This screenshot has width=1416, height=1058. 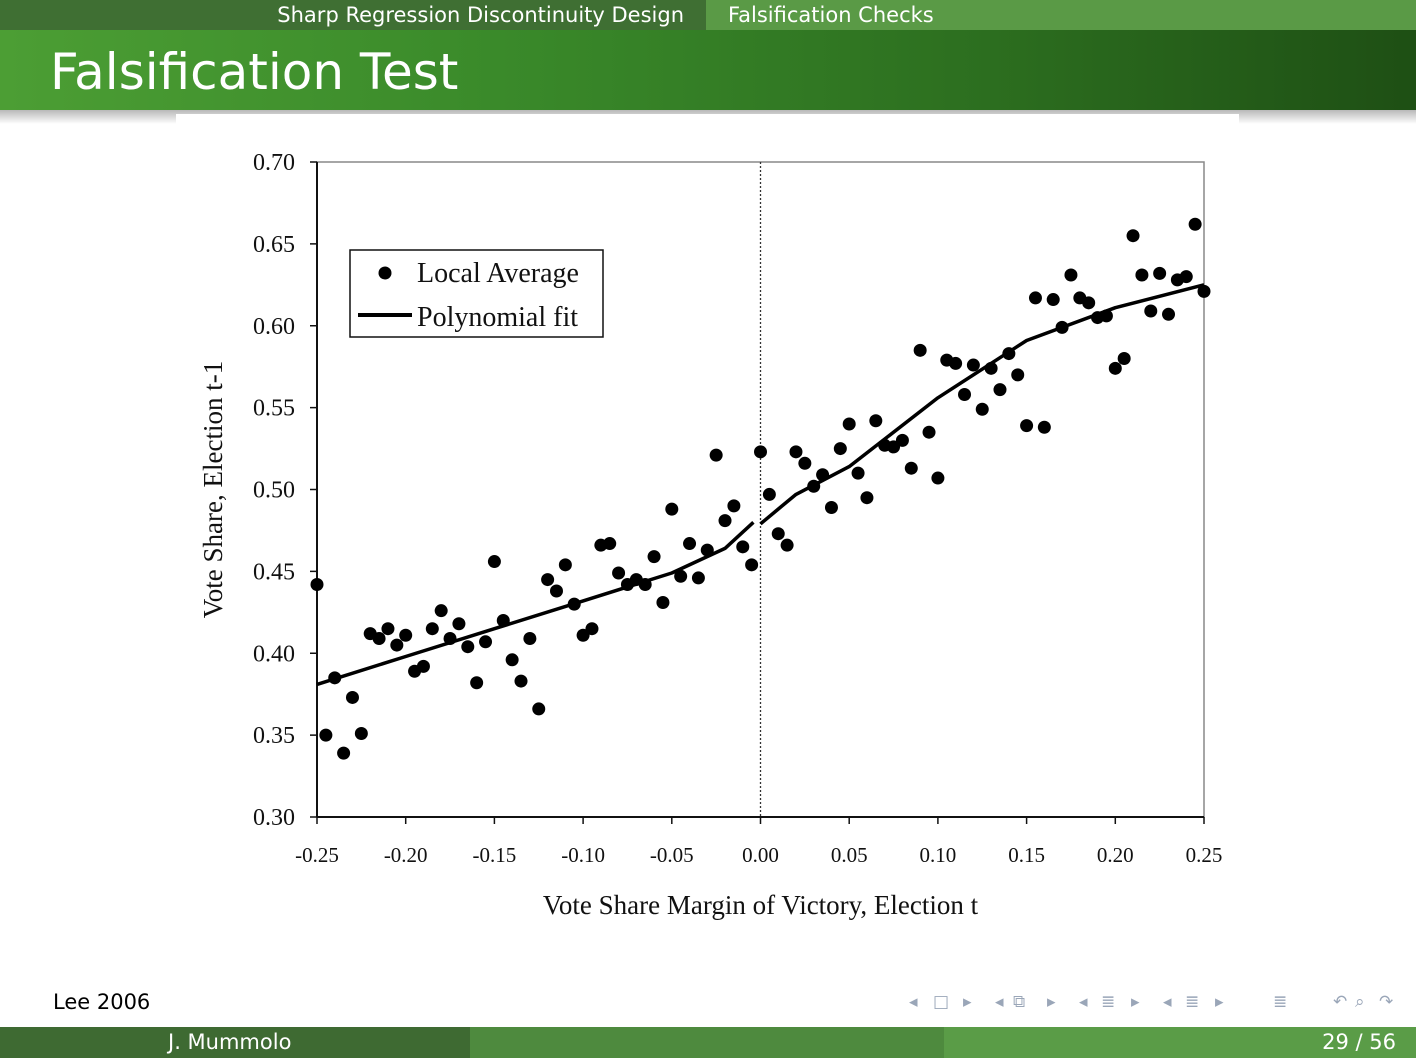 I want to click on citation: Lee 2006, so click(x=102, y=1002).